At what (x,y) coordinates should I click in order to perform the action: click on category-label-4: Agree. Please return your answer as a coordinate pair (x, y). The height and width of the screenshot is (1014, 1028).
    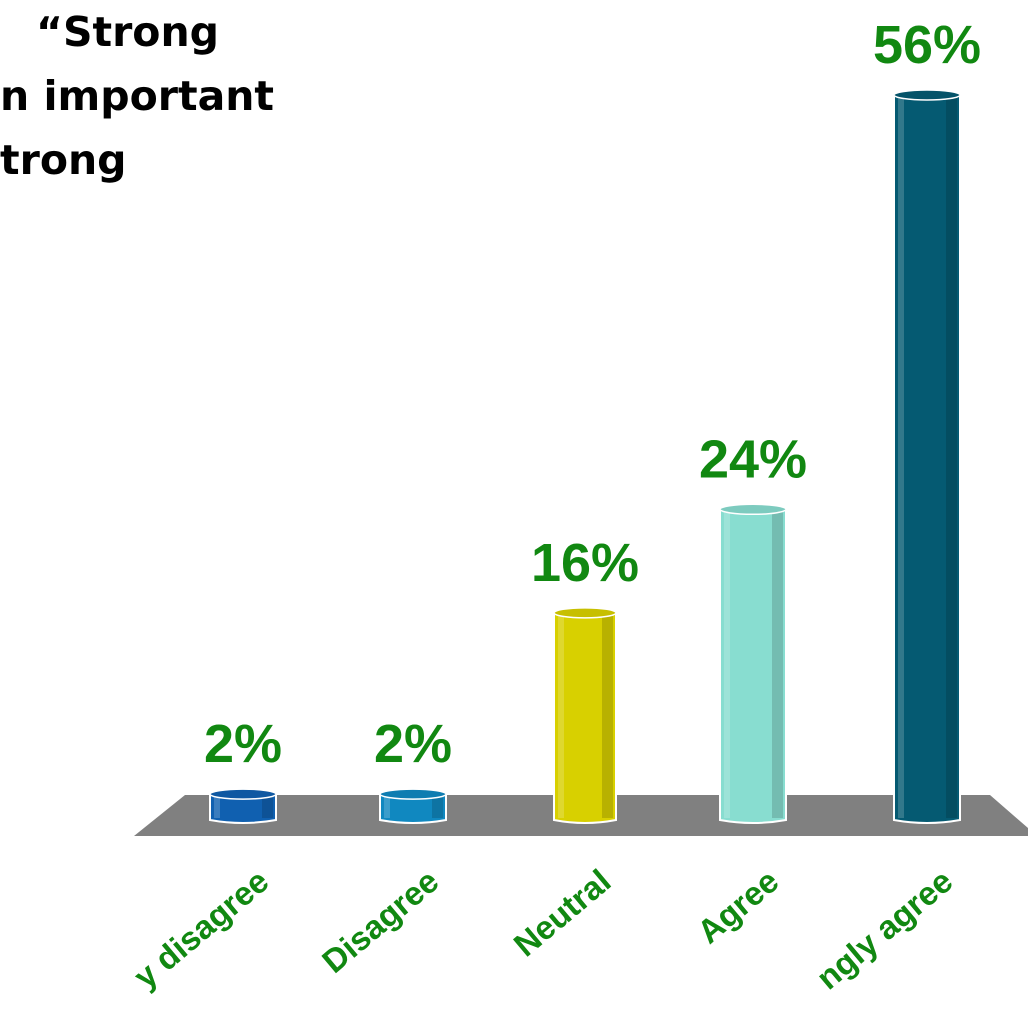
    Looking at the image, I should click on (737, 906).